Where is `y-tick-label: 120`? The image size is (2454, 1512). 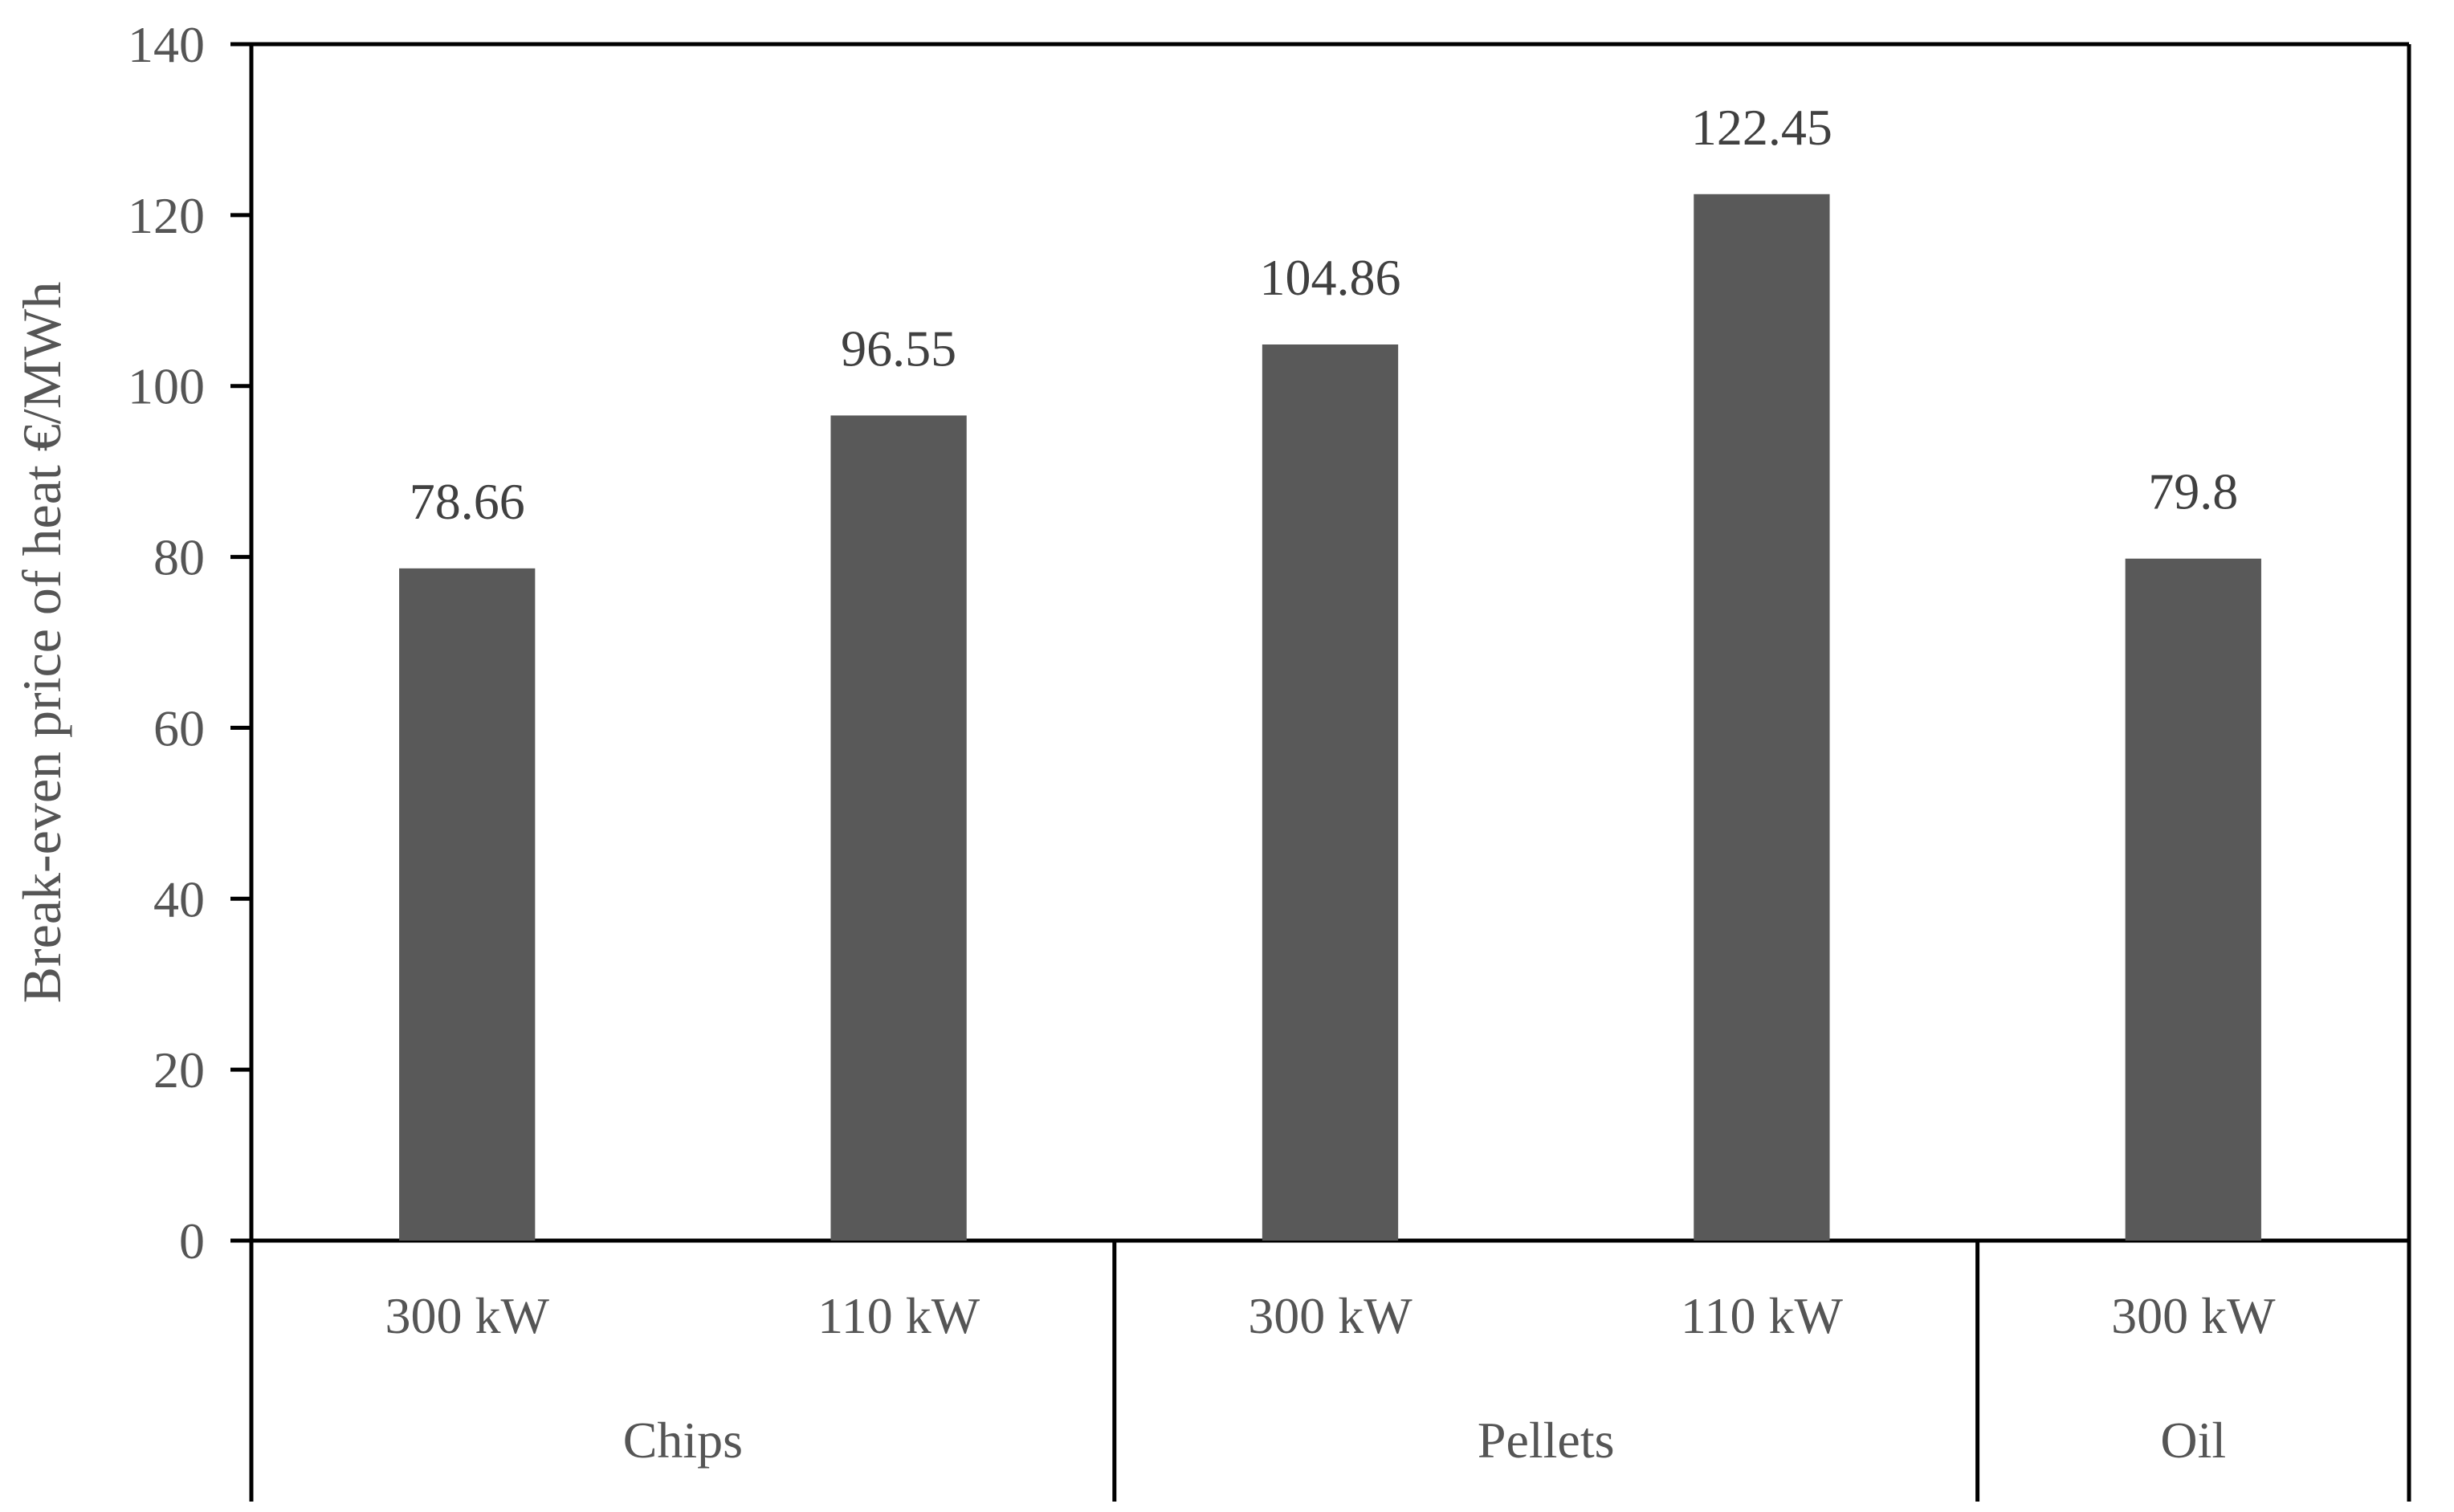
y-tick-label: 120 is located at coordinates (166, 216).